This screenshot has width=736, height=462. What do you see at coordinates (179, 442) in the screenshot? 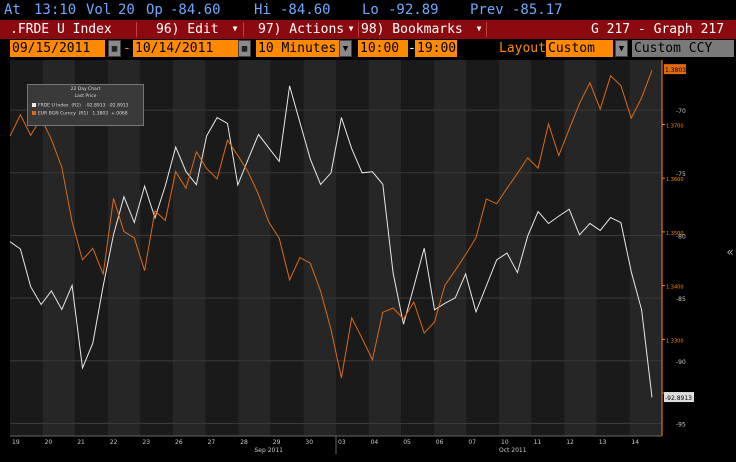
I see `x-tick-label: 26` at bounding box center [179, 442].